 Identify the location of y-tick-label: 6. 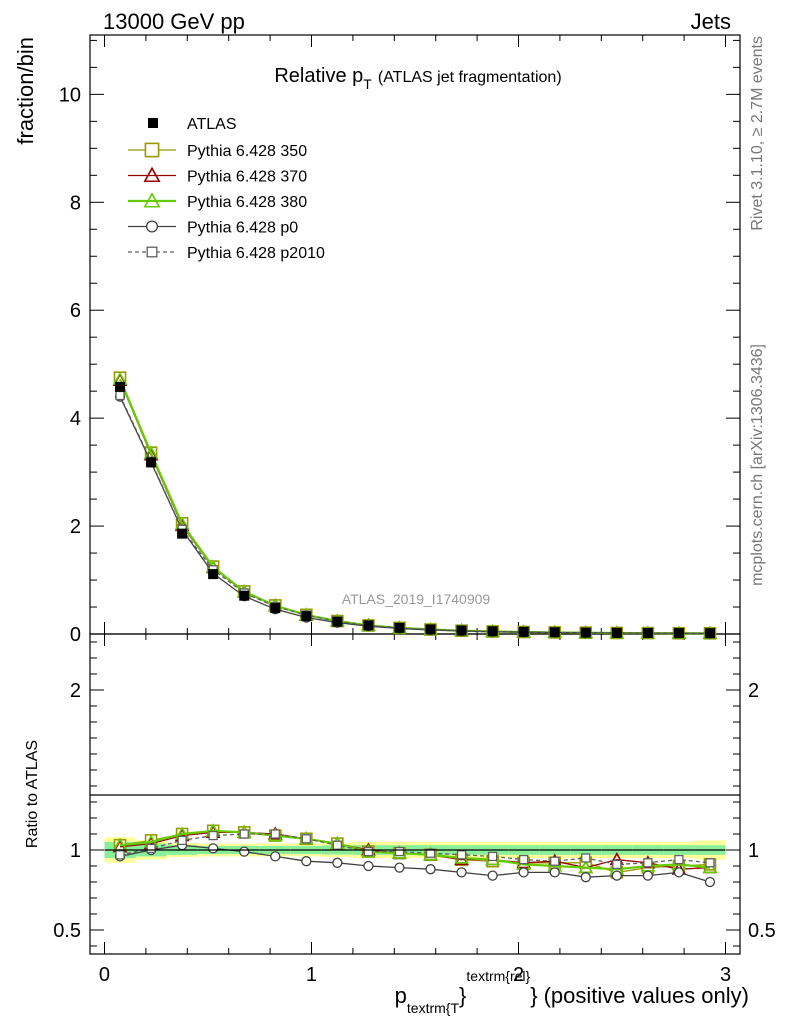
(75, 311).